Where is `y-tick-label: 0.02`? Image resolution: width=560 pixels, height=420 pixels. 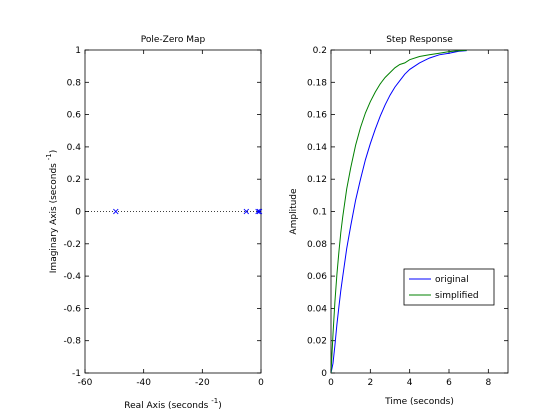 y-tick-label: 0.02 is located at coordinates (317, 342).